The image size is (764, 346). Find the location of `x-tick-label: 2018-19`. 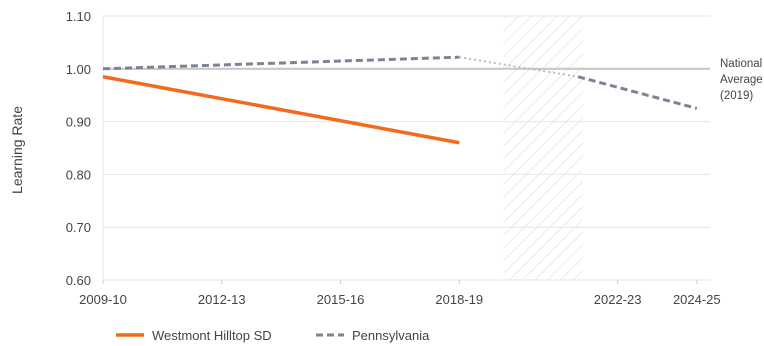

x-tick-label: 2018-19 is located at coordinates (459, 299).